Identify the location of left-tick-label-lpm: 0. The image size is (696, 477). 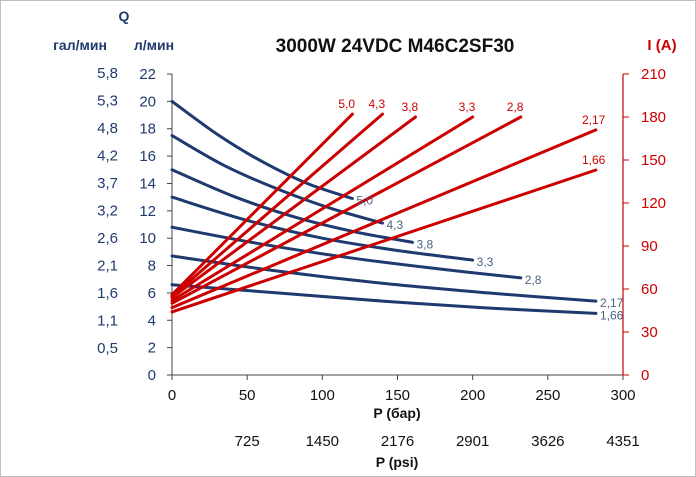
(152, 375).